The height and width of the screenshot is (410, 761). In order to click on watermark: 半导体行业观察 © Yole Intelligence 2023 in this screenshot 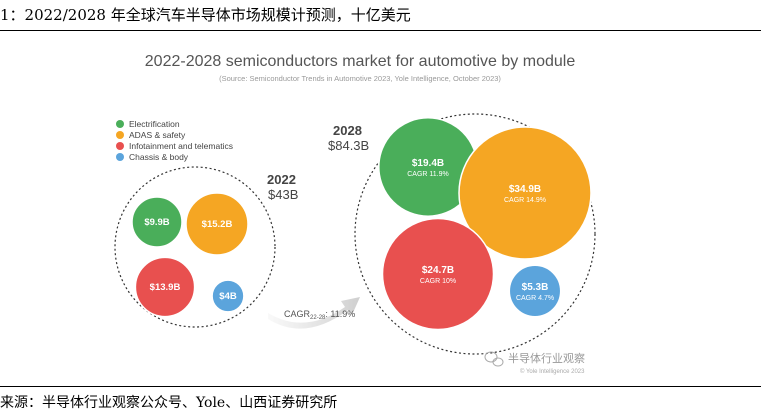, I will do `click(534, 363)`.